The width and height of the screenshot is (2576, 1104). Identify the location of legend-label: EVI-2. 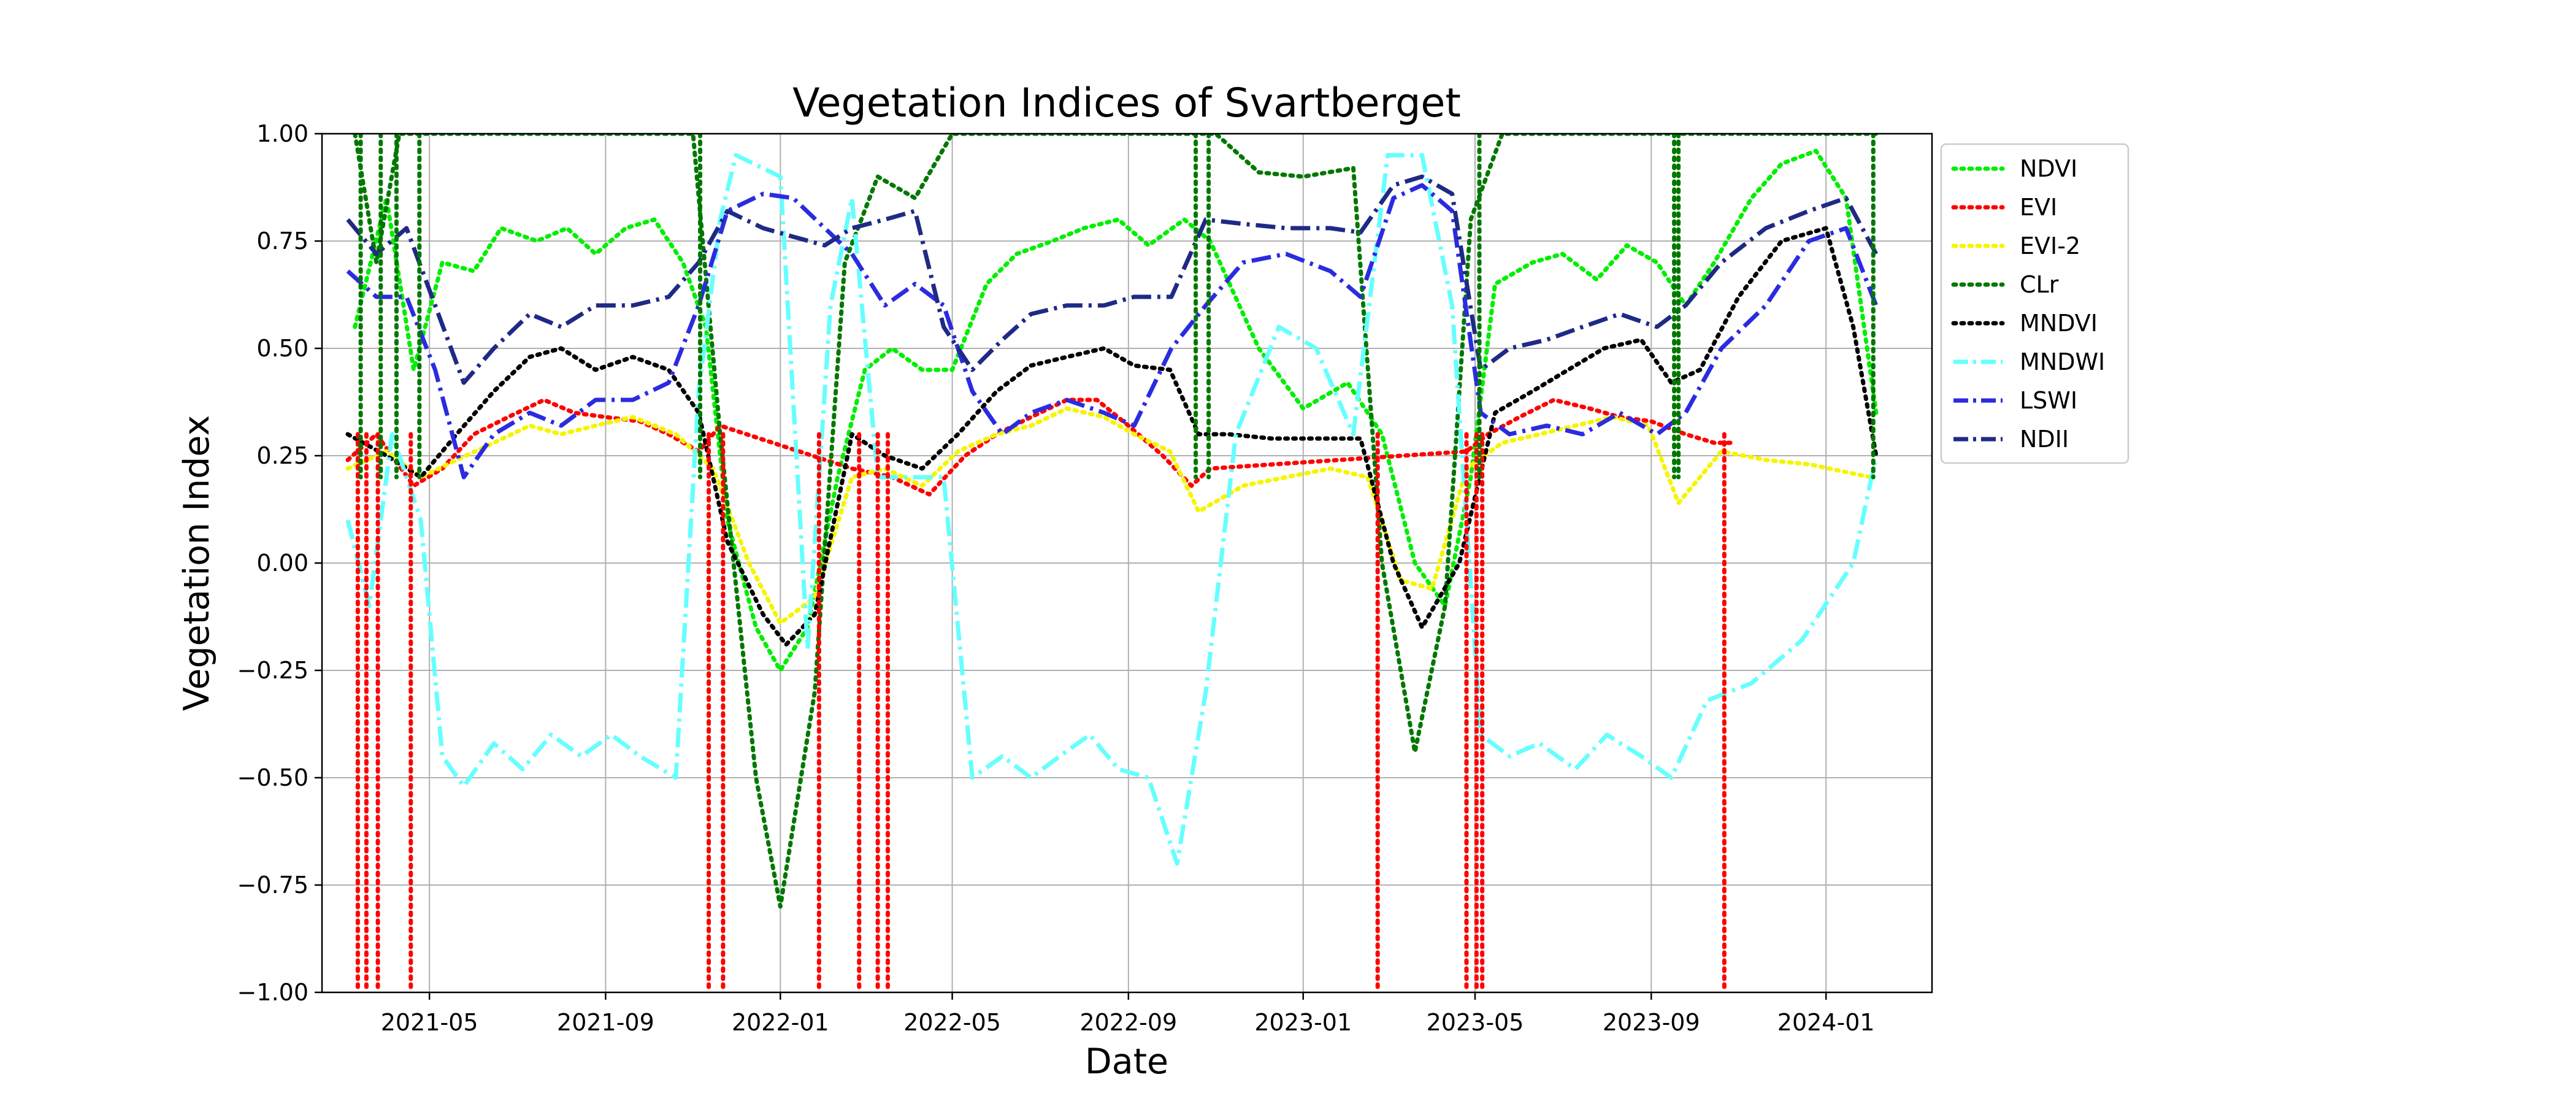
(2050, 245).